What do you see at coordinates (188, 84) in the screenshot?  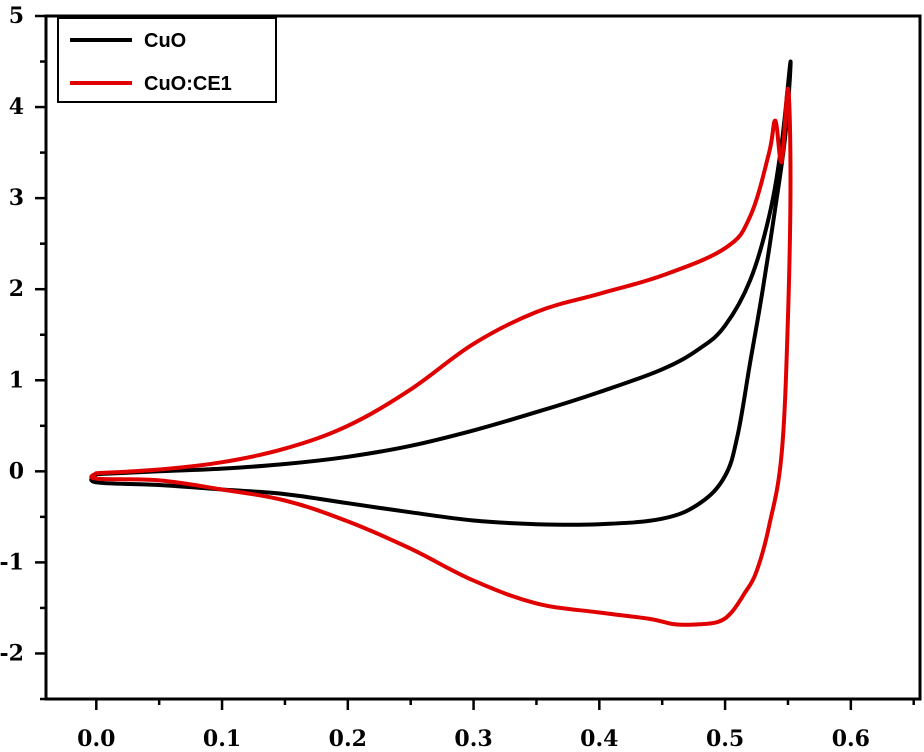 I see `legend-label: CuO:CE1` at bounding box center [188, 84].